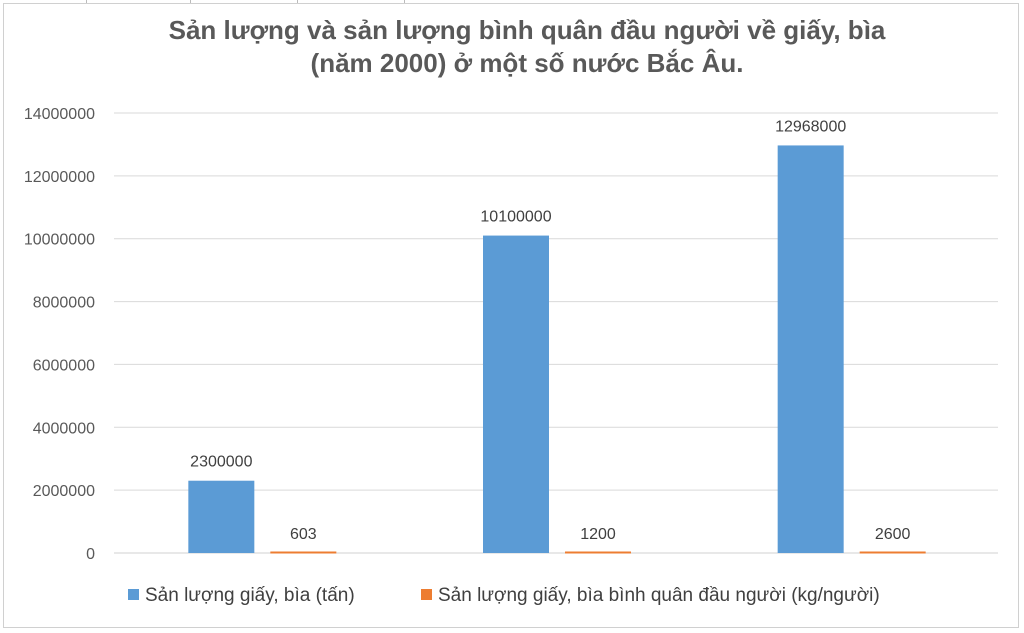  Describe the element at coordinates (810, 126) in the screenshot. I see `data-label: 12968000` at that location.